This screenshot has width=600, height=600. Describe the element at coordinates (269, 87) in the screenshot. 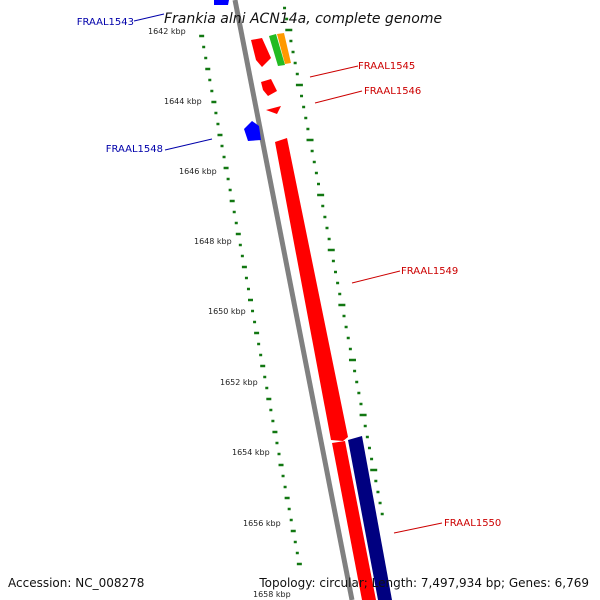

I see `gene-fraal1545-arrow` at that location.